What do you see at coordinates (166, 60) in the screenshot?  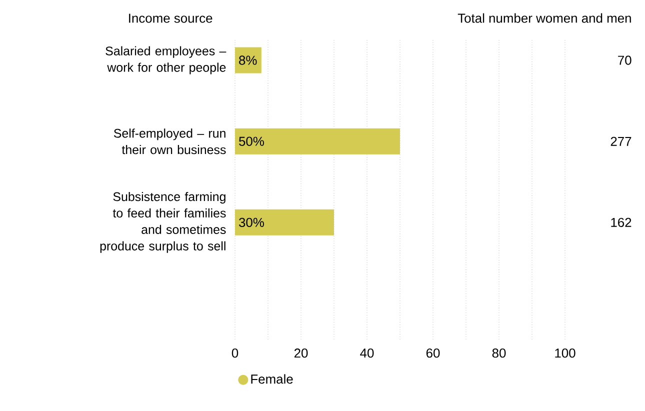 I see `y-tick-label: Salaried employees – work for other people` at bounding box center [166, 60].